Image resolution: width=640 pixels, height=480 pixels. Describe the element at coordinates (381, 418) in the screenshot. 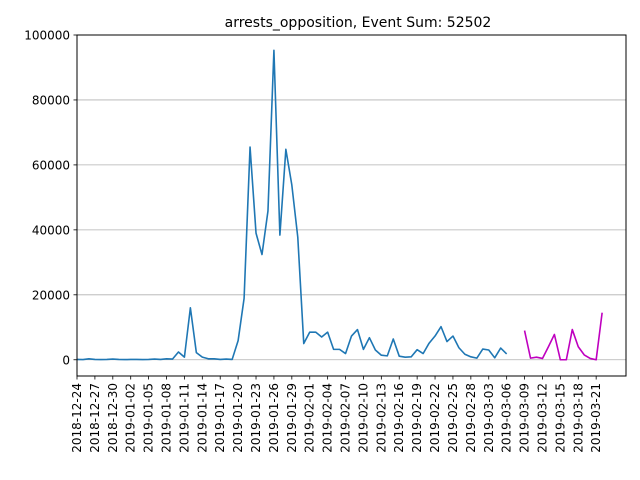

I see `x-tick-label: 2019-02-13` at that location.